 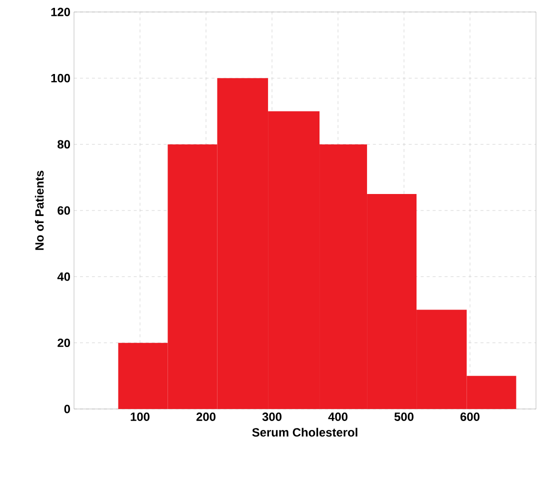 I want to click on y-tick-label: 100, so click(x=60, y=78).